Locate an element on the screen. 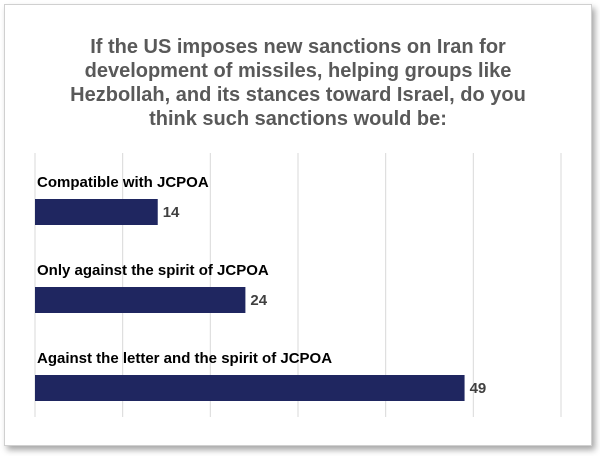  data-label: 49 is located at coordinates (478, 388).